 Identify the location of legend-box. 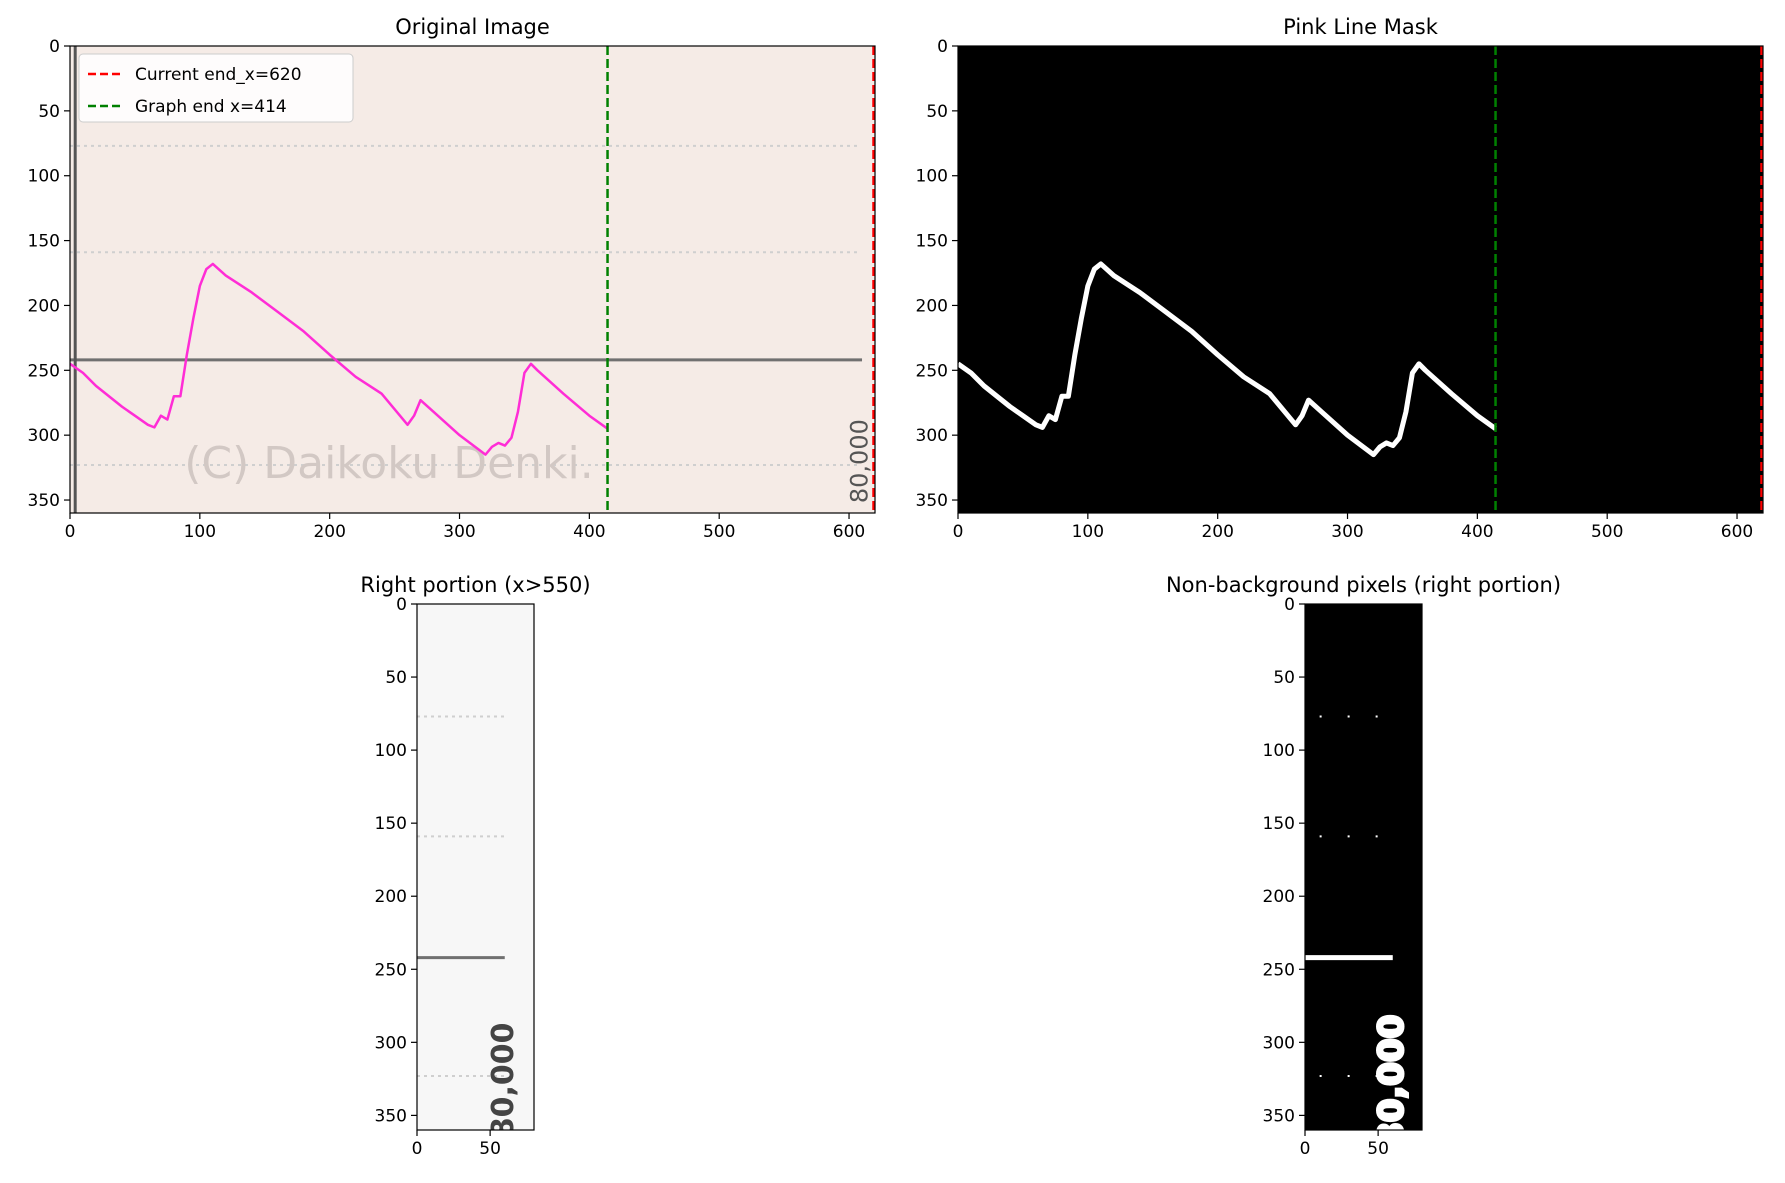
(216, 88).